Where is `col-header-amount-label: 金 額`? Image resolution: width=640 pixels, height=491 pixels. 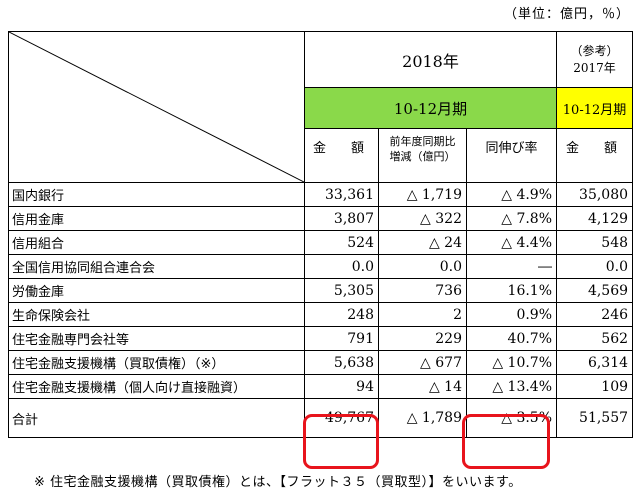
col-header-amount-label: 金 額 is located at coordinates (341, 148).